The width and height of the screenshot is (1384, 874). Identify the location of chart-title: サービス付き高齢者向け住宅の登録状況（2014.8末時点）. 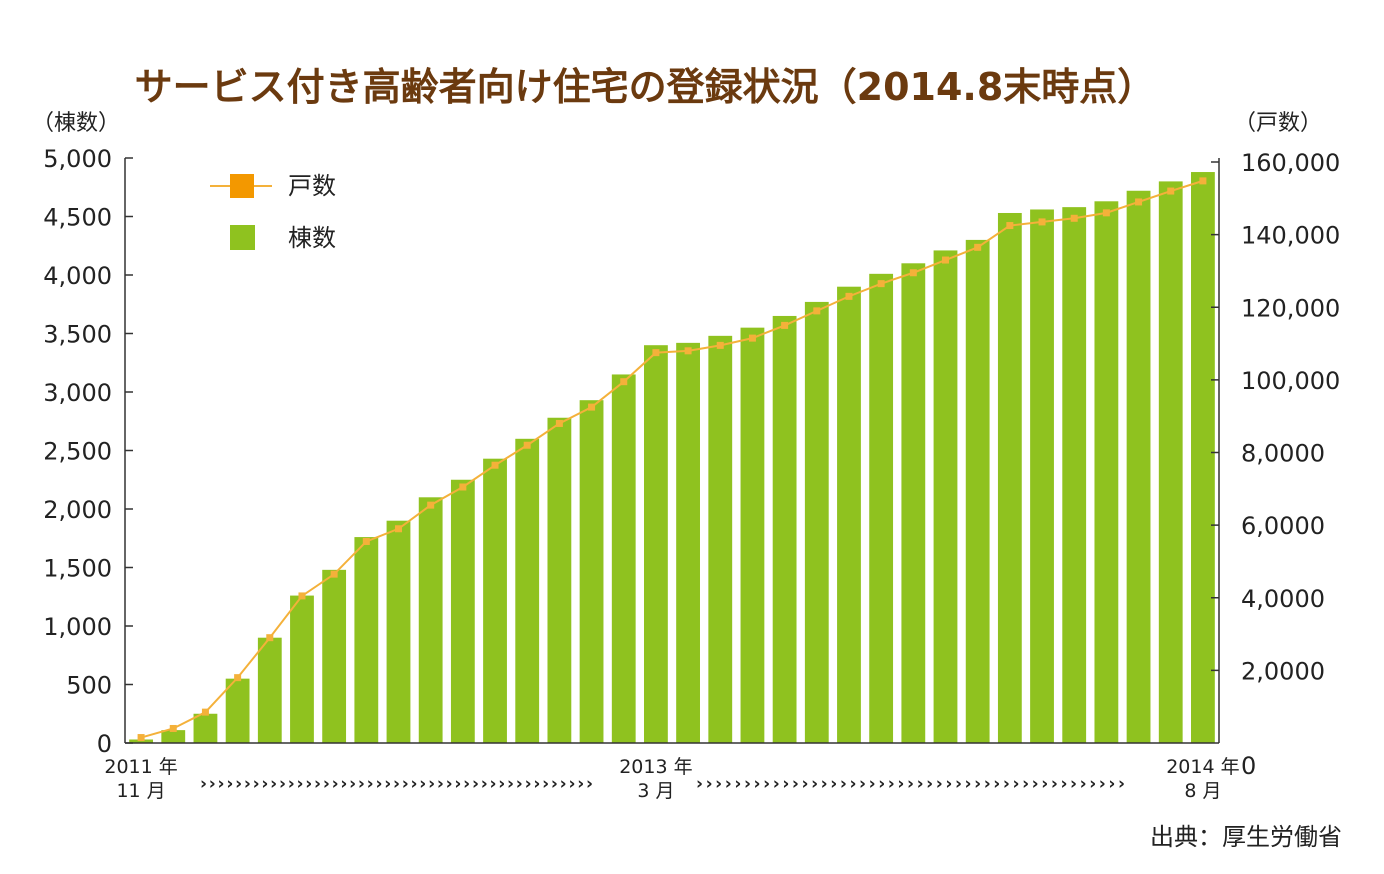
(645, 87).